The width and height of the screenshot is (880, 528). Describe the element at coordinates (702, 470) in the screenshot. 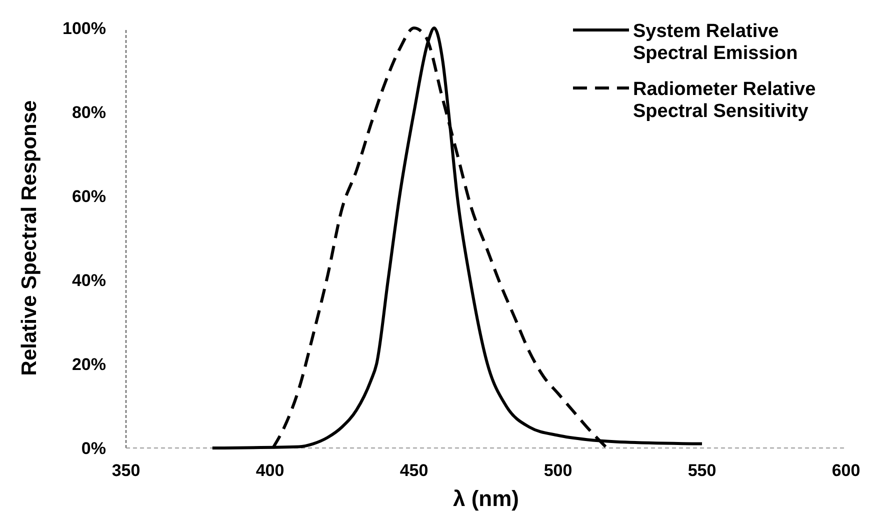

I see `x-tick-label: 550` at that location.